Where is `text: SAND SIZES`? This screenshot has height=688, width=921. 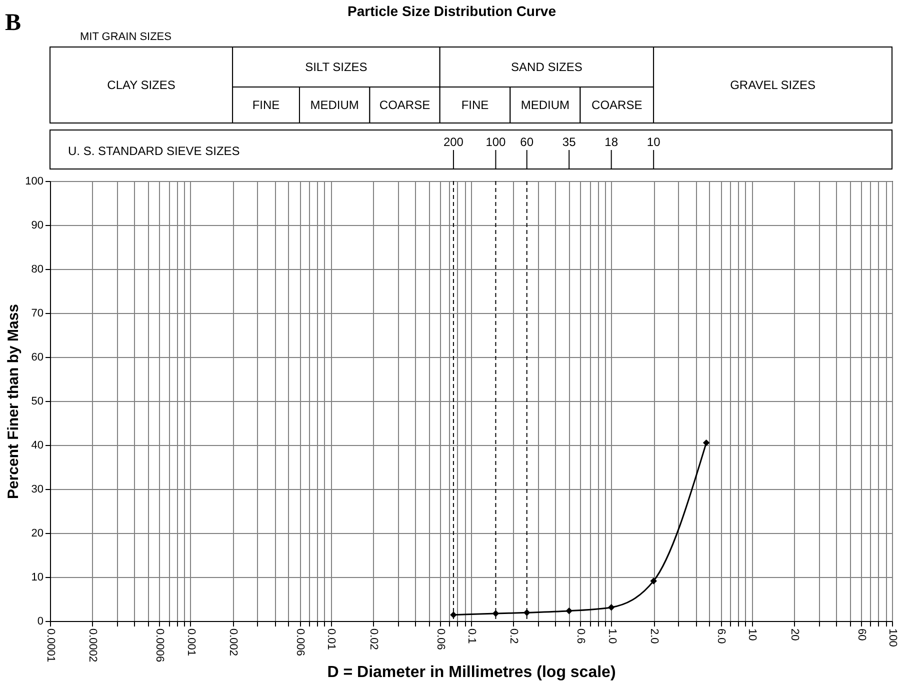 text: SAND SIZES is located at coordinates (546, 67).